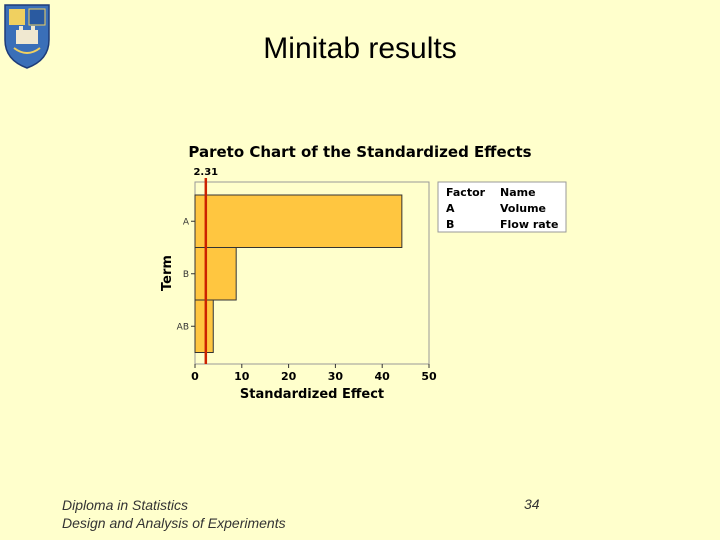  Describe the element at coordinates (429, 376) in the screenshot. I see `x-tick-label-50: 50` at that location.